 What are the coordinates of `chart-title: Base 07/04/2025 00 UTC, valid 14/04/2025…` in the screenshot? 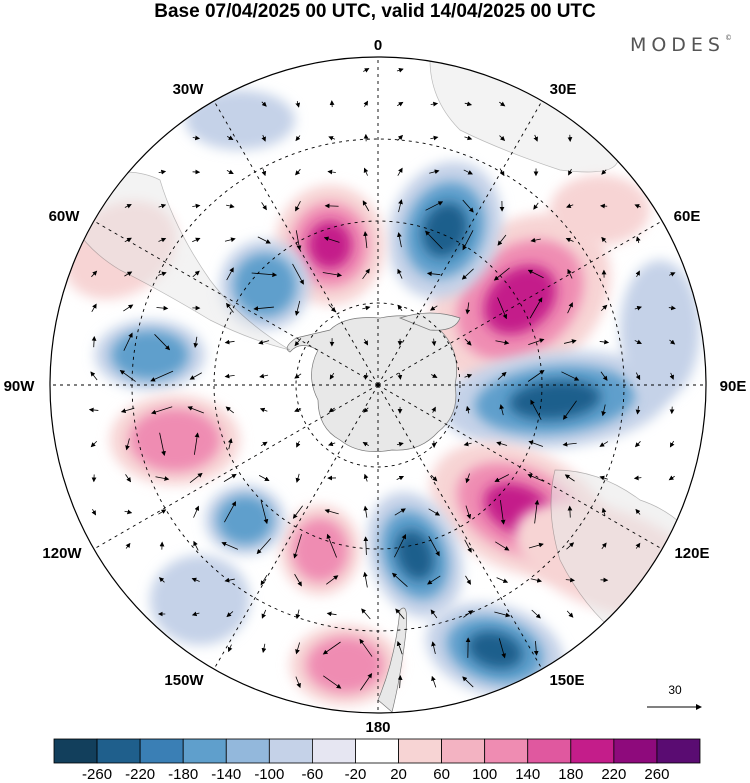 It's located at (375, 11).